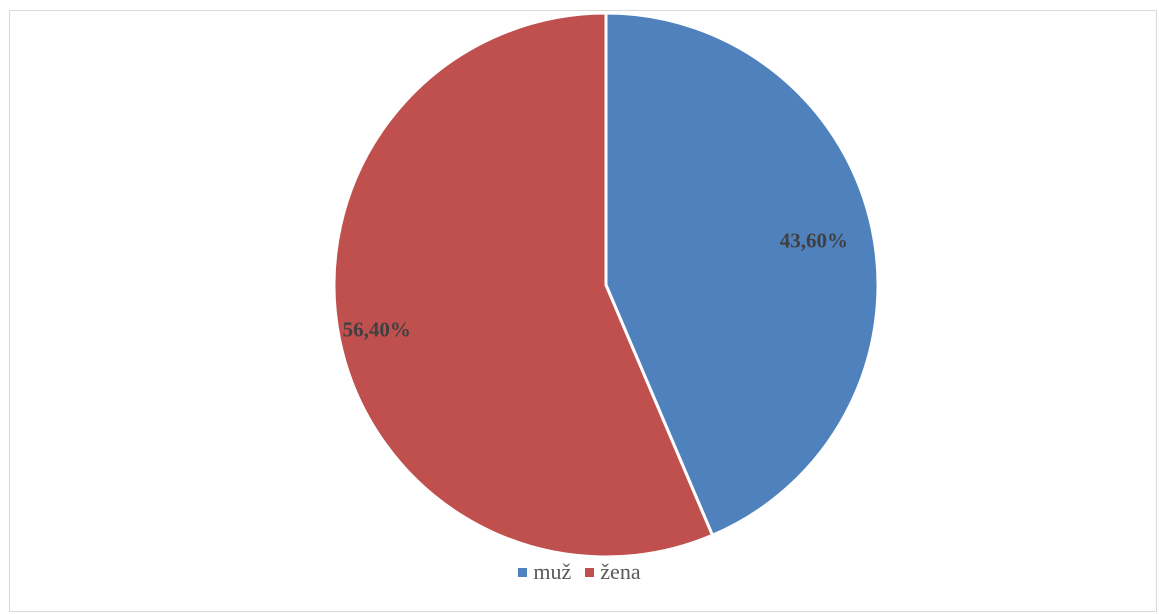  I want to click on legend-label-zena: žena, so click(620, 571).